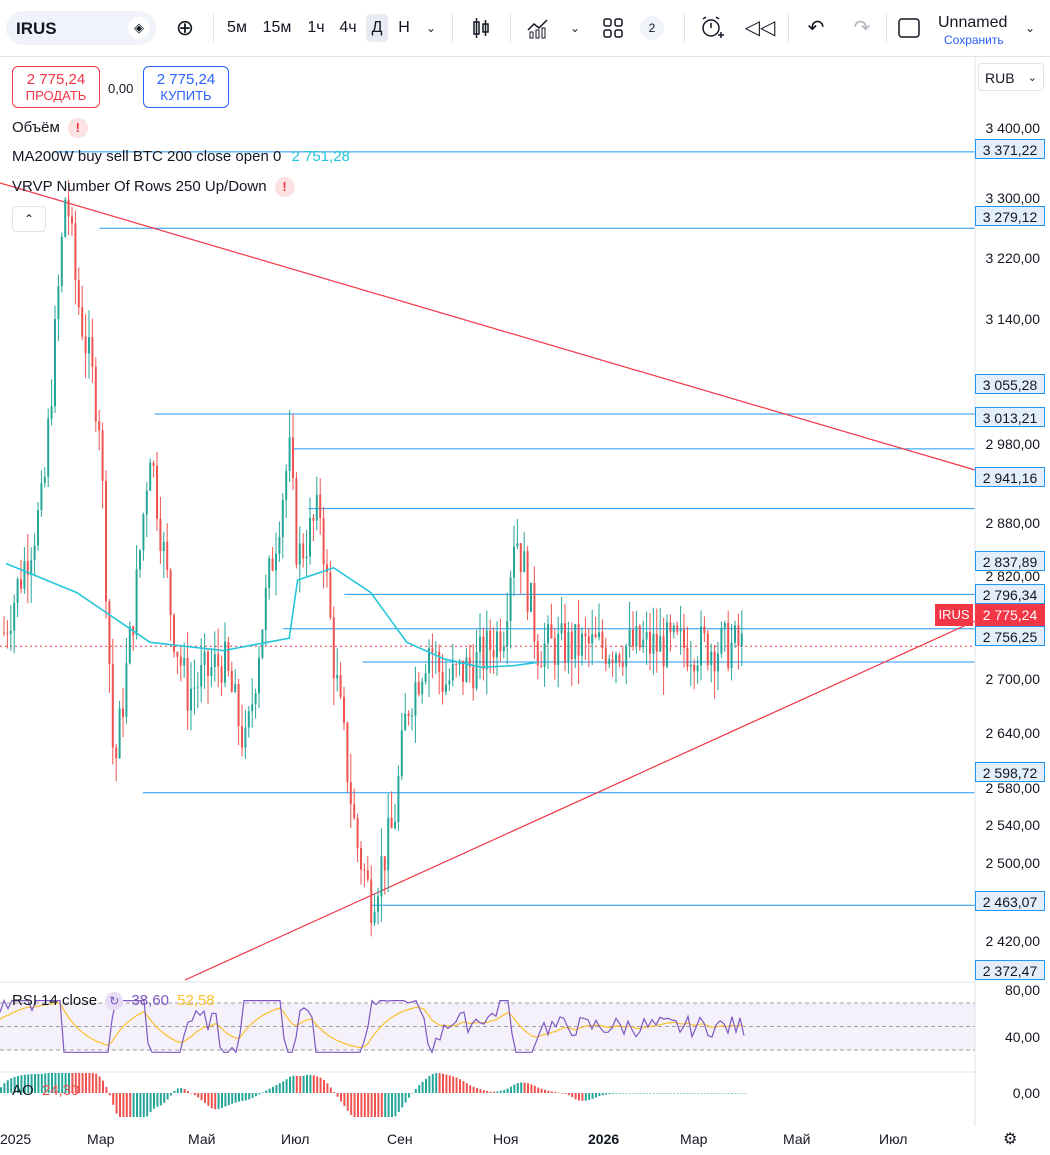 The height and width of the screenshot is (1155, 1050). What do you see at coordinates (613, 28) in the screenshot?
I see `templates-icon` at bounding box center [613, 28].